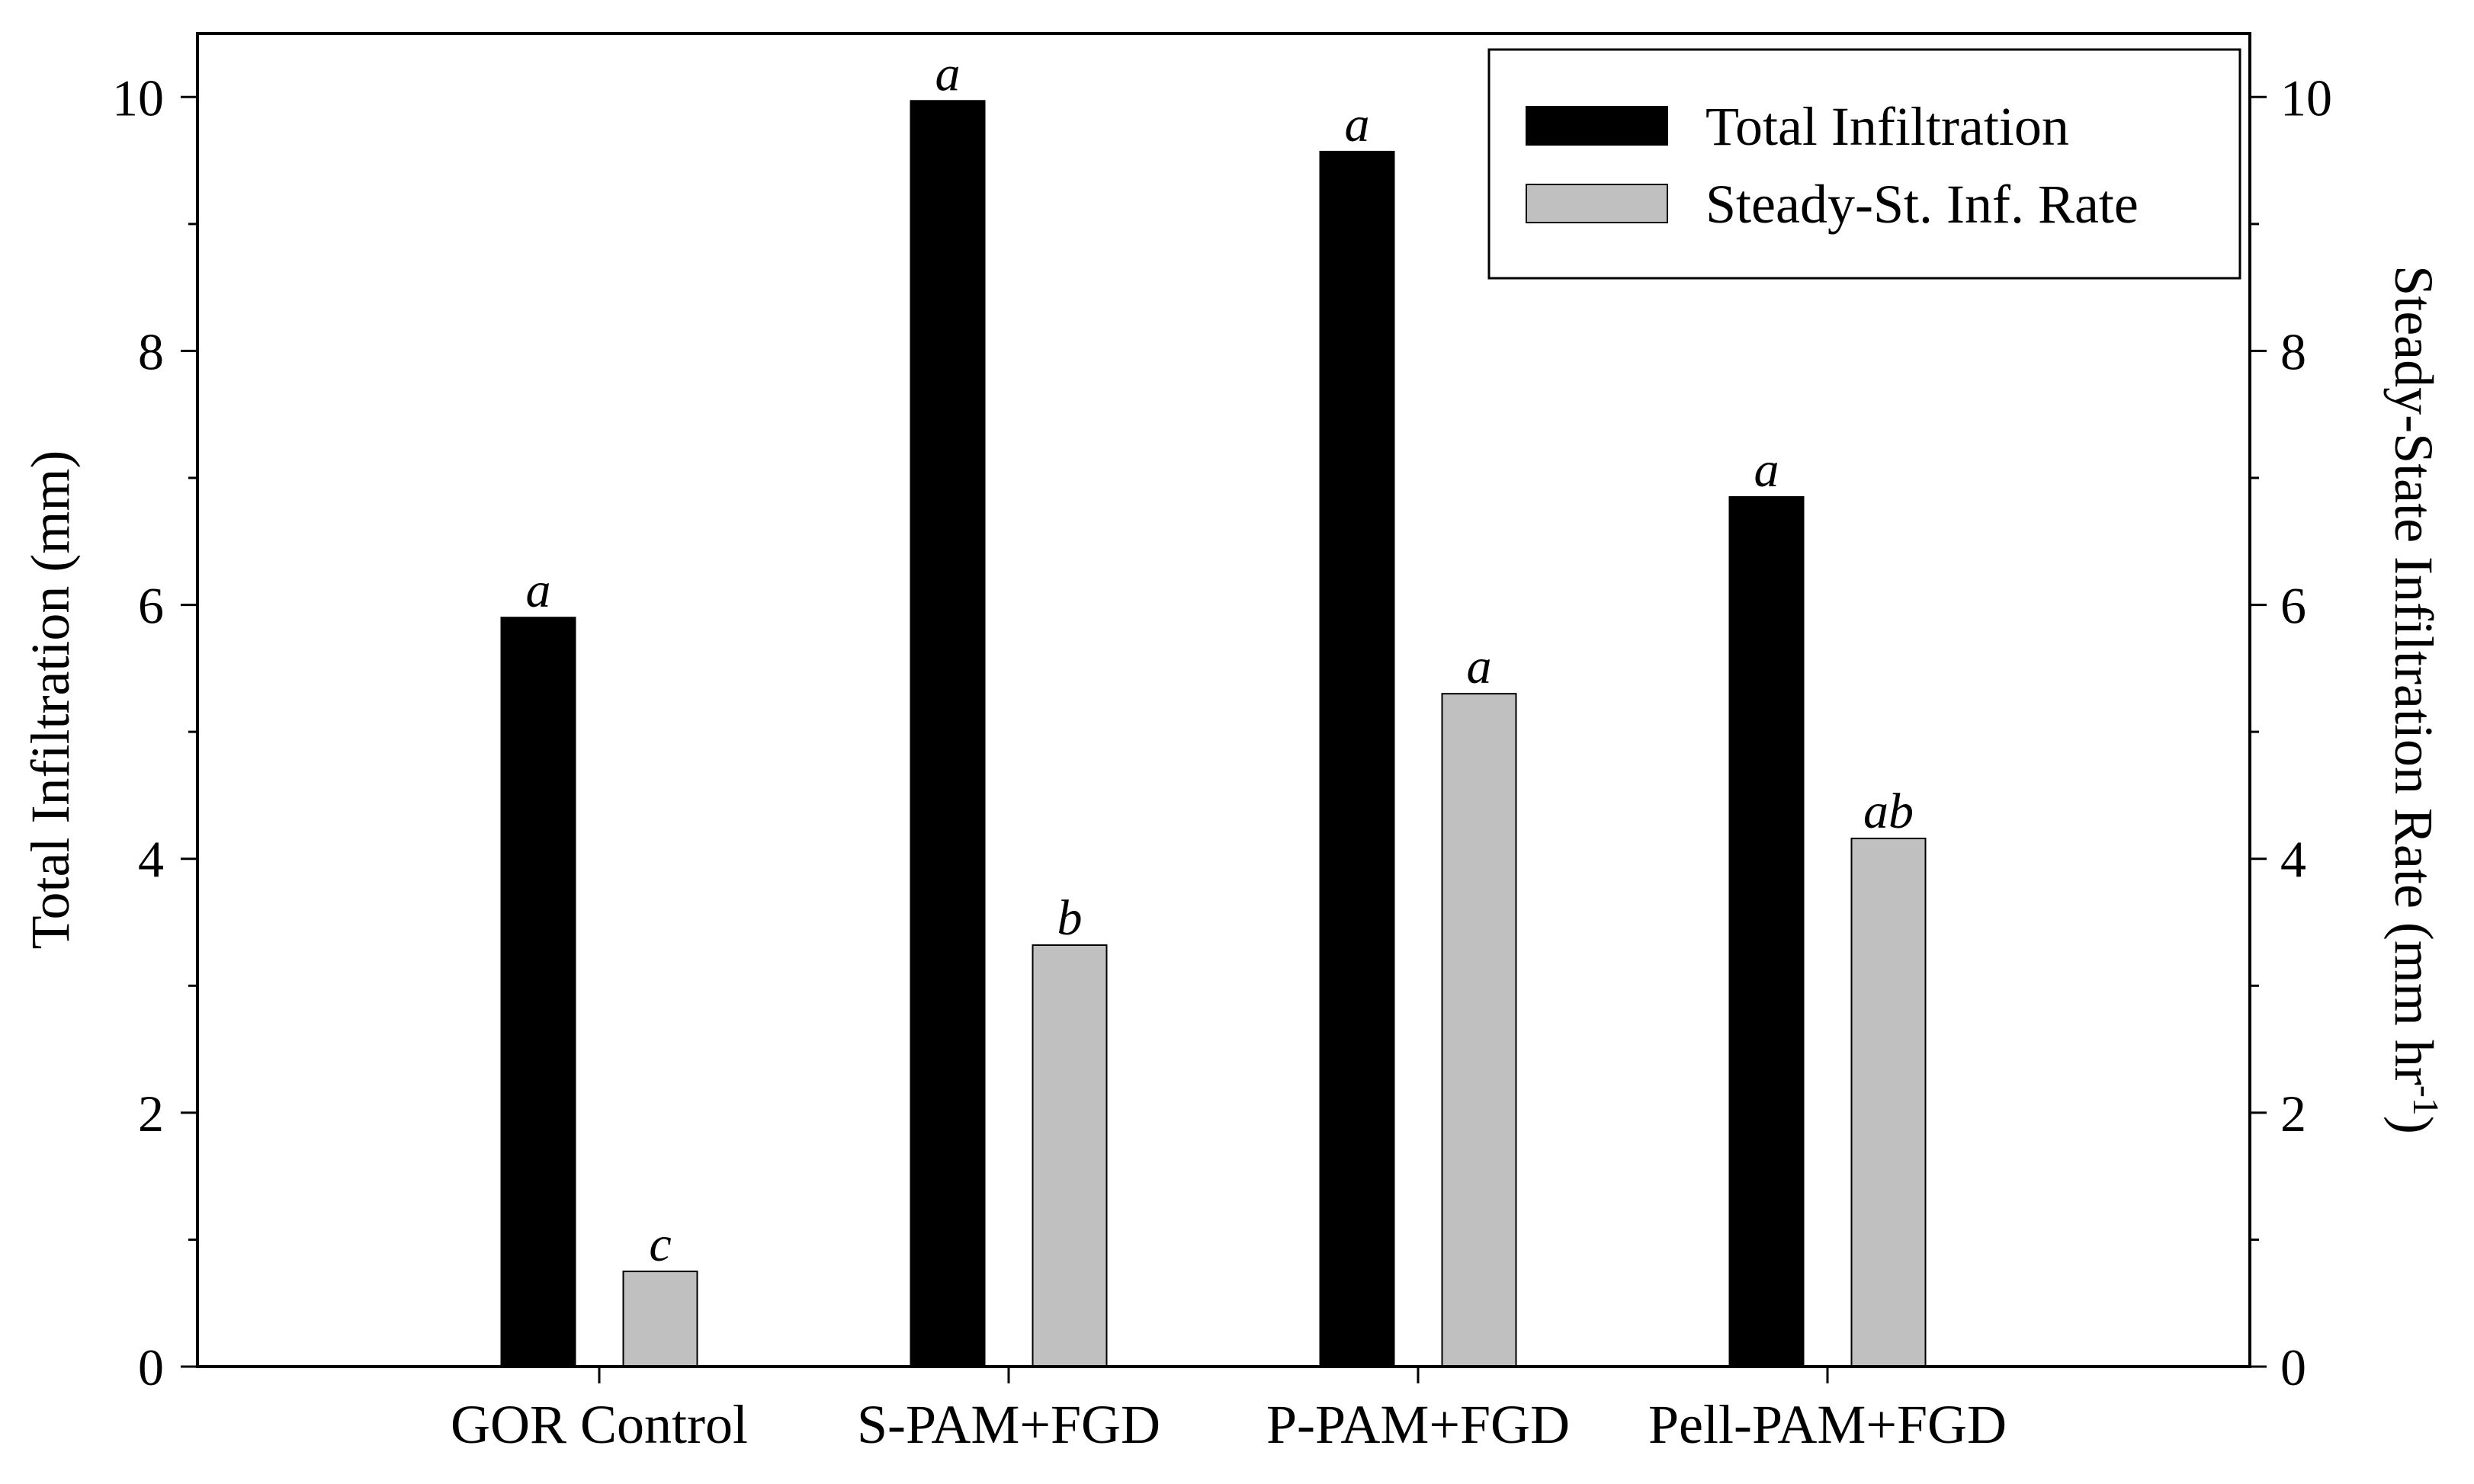 The image size is (2474, 1484). What do you see at coordinates (599, 1424) in the screenshot?
I see `x-tick-label: GOR Control` at bounding box center [599, 1424].